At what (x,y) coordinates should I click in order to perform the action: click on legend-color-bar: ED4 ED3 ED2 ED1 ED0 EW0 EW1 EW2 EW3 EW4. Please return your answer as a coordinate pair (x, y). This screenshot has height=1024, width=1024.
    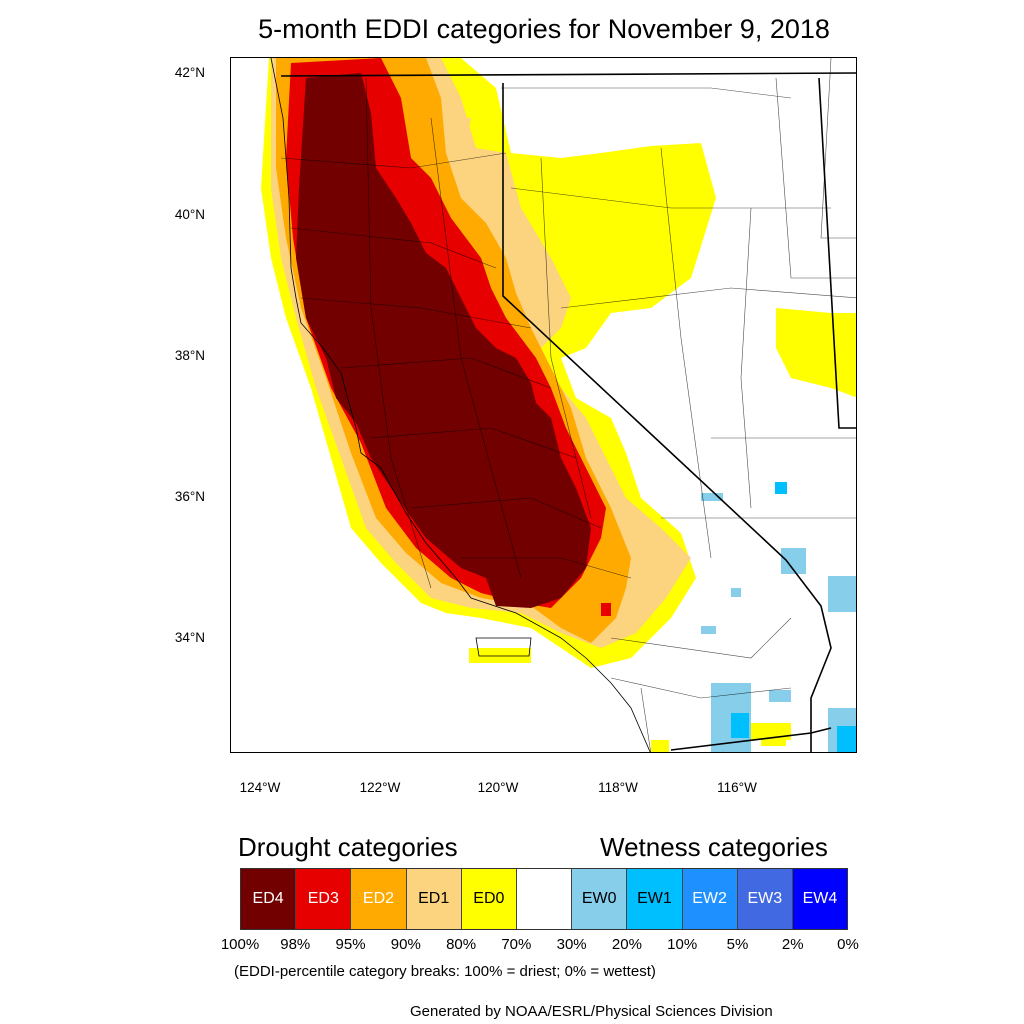
    Looking at the image, I should click on (544, 899).